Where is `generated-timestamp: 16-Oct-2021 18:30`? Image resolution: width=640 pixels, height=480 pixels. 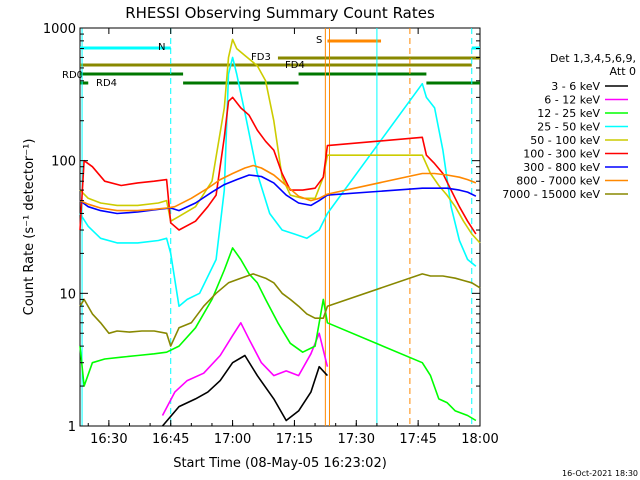
generated-timestamp: 16-Oct-2021 18:30 is located at coordinates (600, 473).